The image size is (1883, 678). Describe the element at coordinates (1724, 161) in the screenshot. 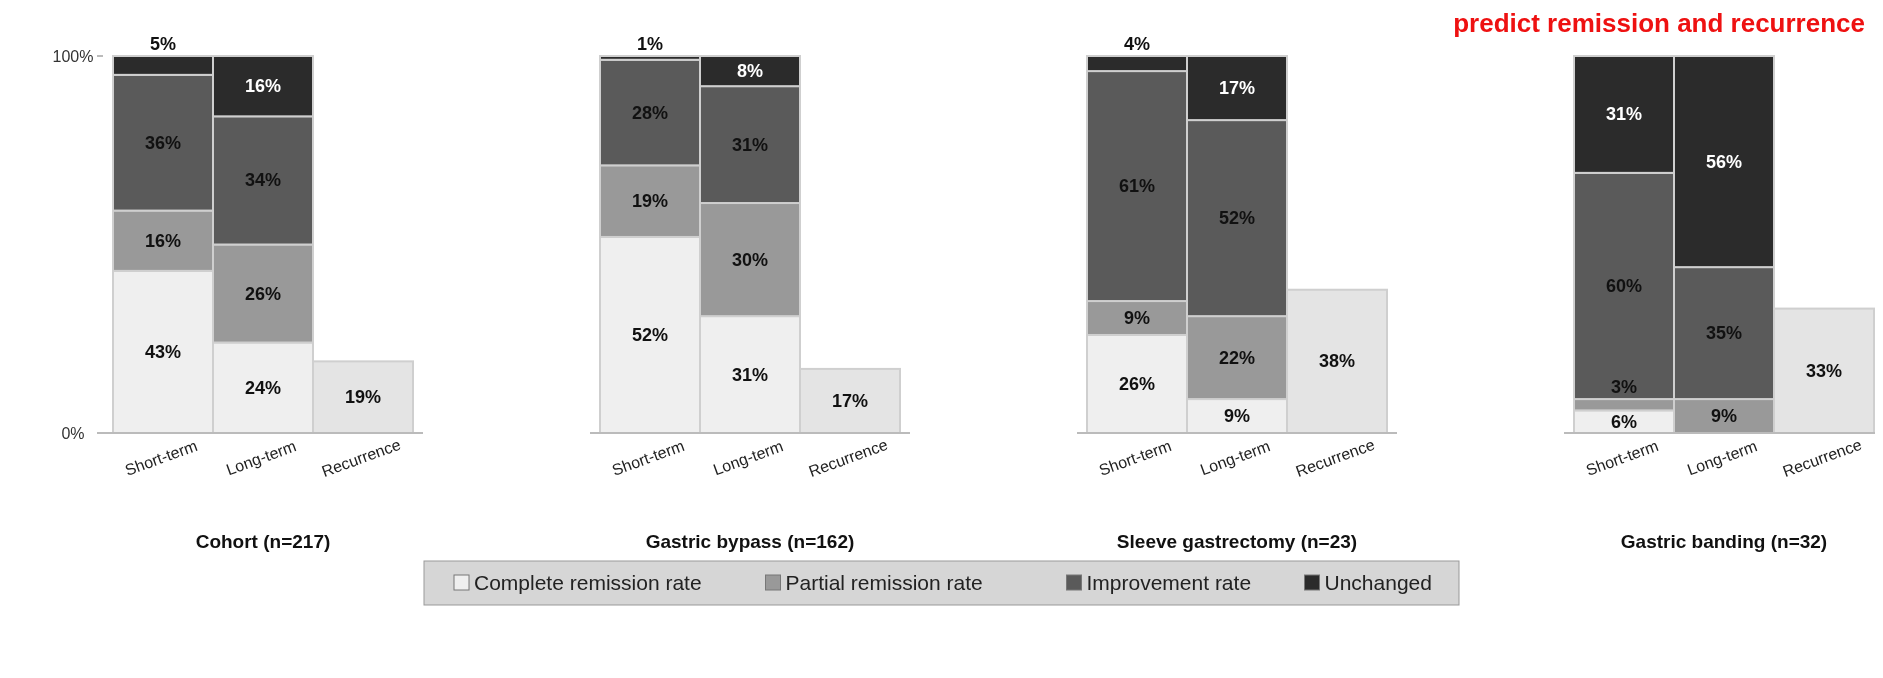

I see `data-label: 56%` at that location.